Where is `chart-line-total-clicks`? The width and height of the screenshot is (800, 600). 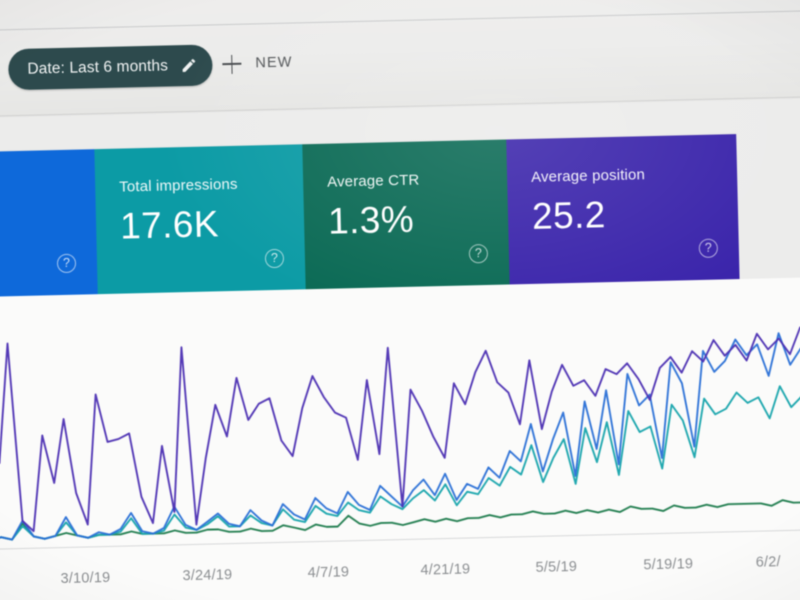
chart-line-total-clicks is located at coordinates (400, 520).